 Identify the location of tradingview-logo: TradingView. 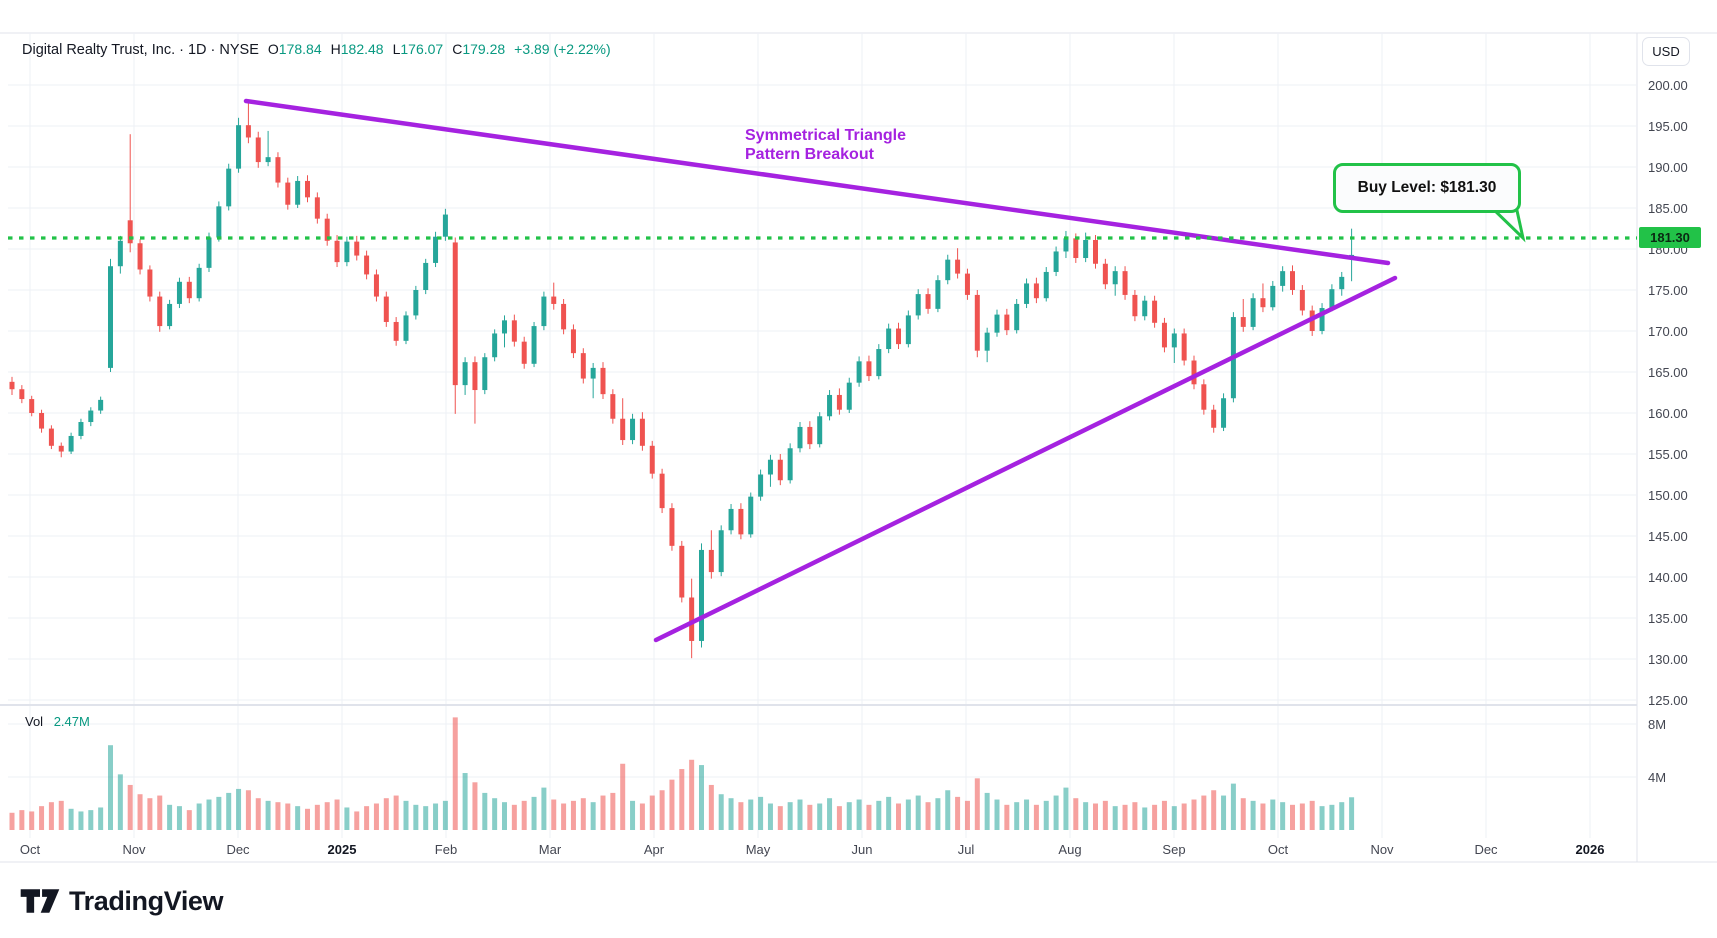
(122, 901).